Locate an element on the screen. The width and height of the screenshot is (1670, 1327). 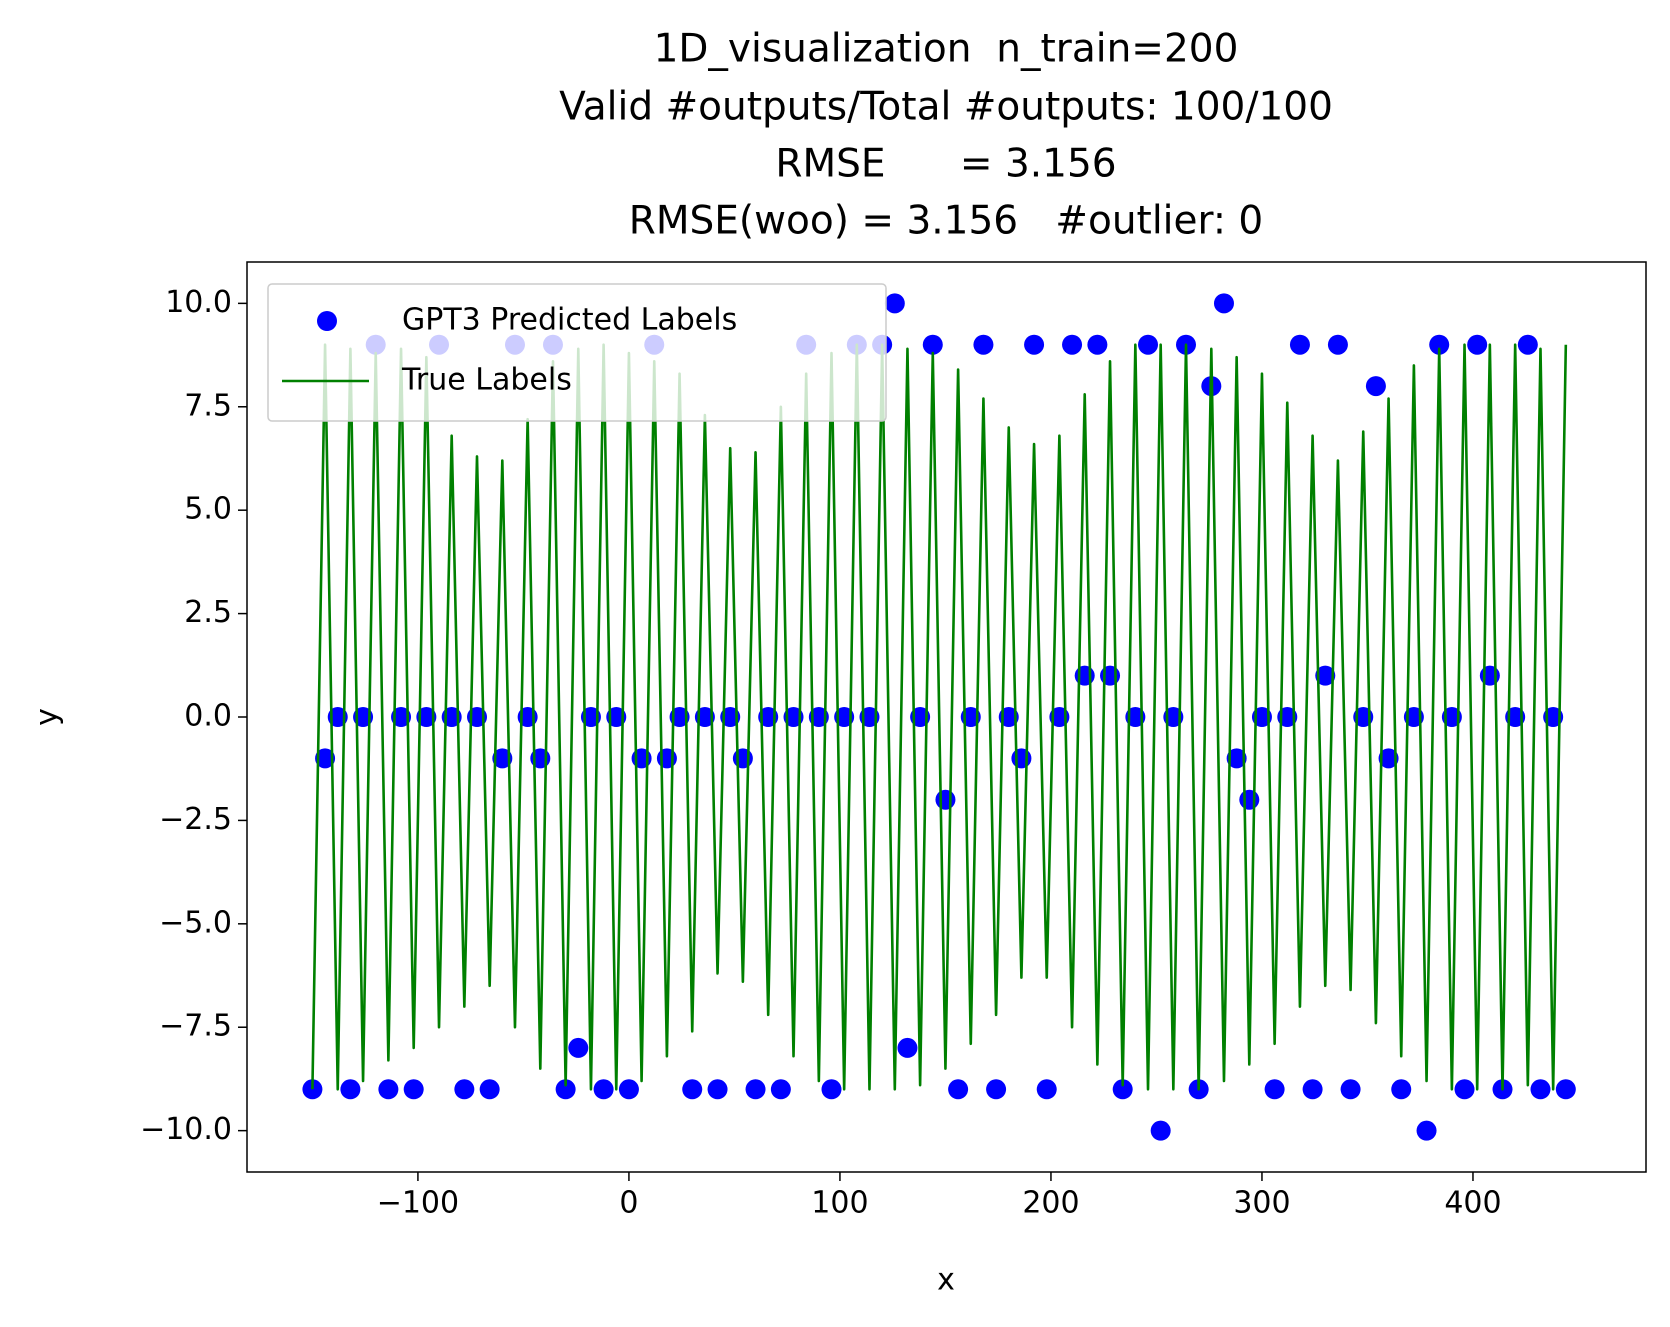
y-axis-label: y is located at coordinates (47, 717).